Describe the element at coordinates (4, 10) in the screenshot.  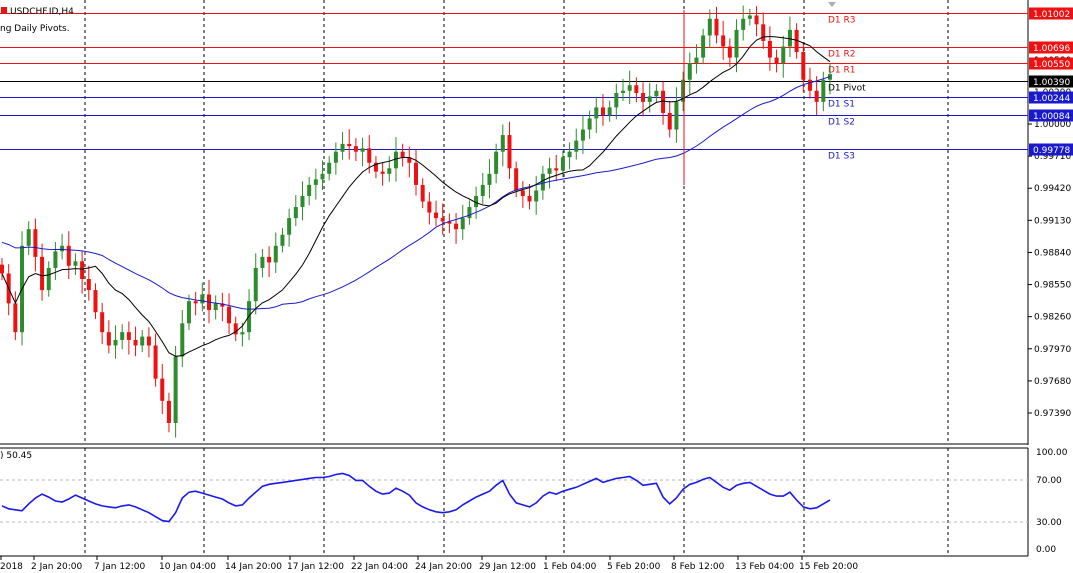
I see `symbol-icon` at that location.